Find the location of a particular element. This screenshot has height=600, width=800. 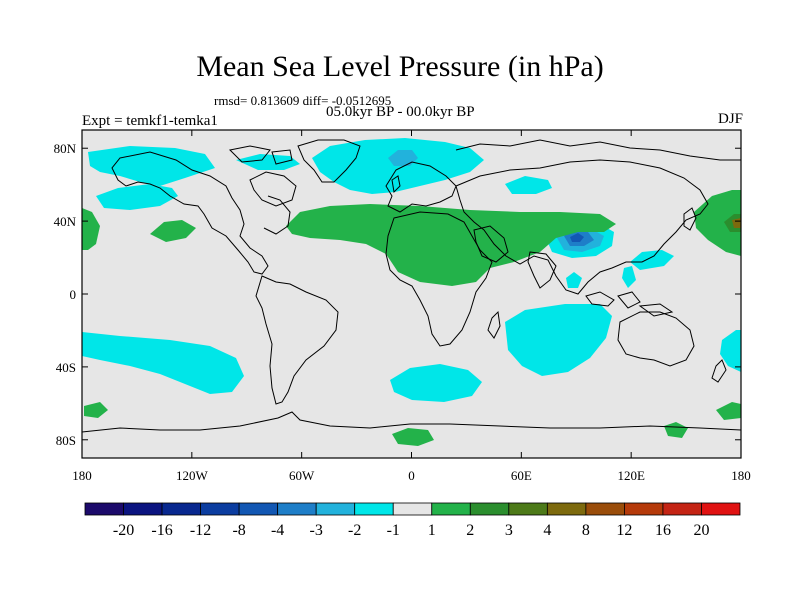

colorbar-label: -1 is located at coordinates (393, 530).